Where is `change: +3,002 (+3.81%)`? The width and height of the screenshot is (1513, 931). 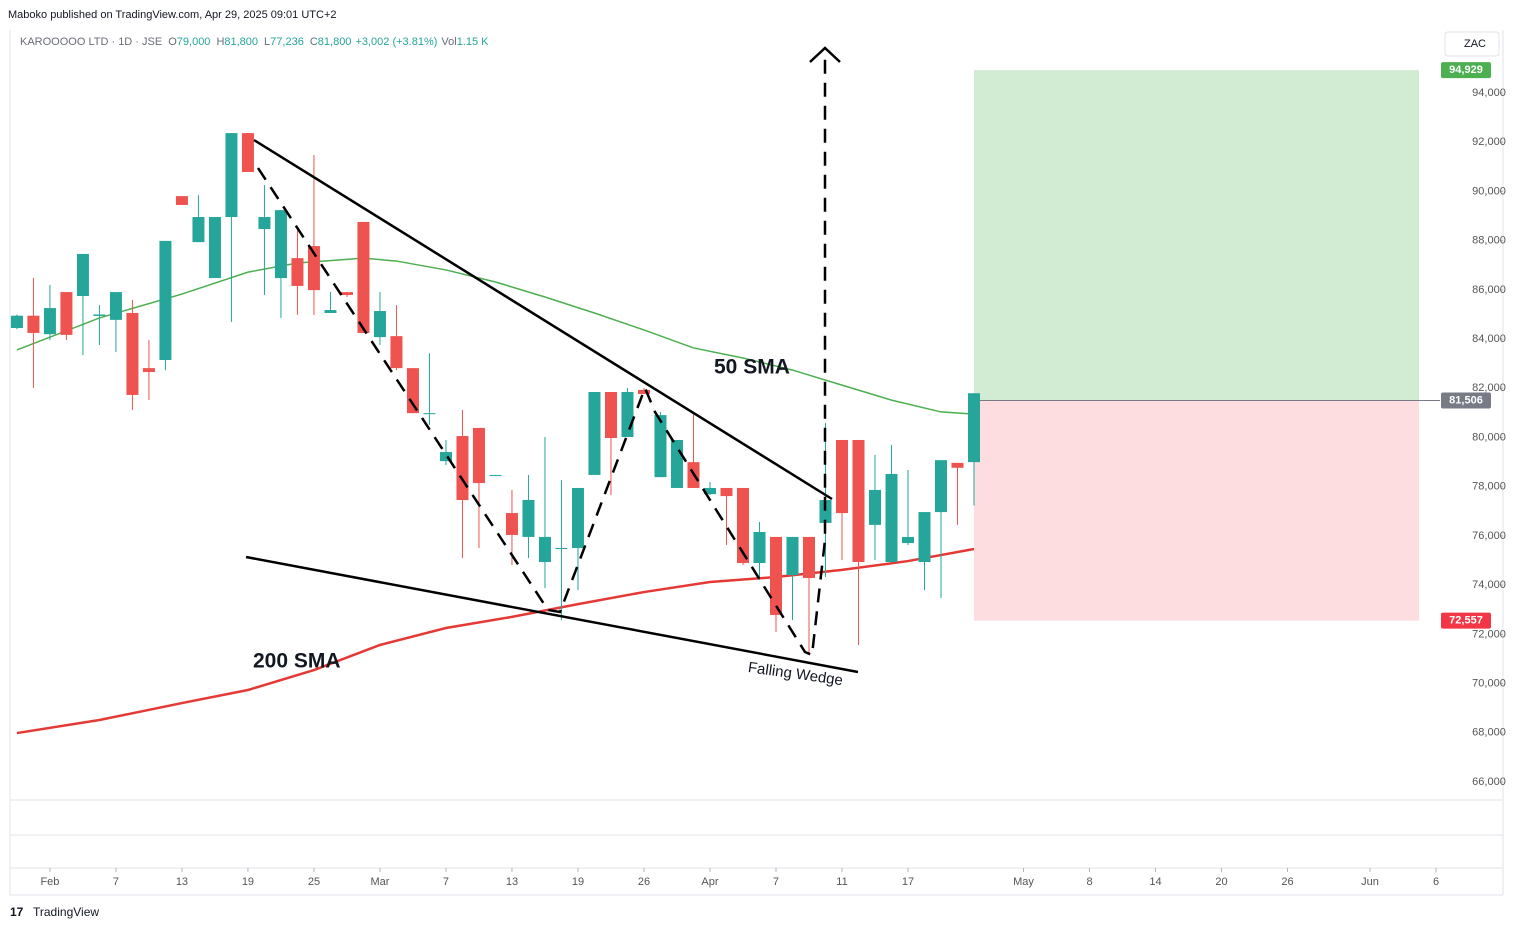
change: +3,002 (+3.81%) is located at coordinates (396, 42).